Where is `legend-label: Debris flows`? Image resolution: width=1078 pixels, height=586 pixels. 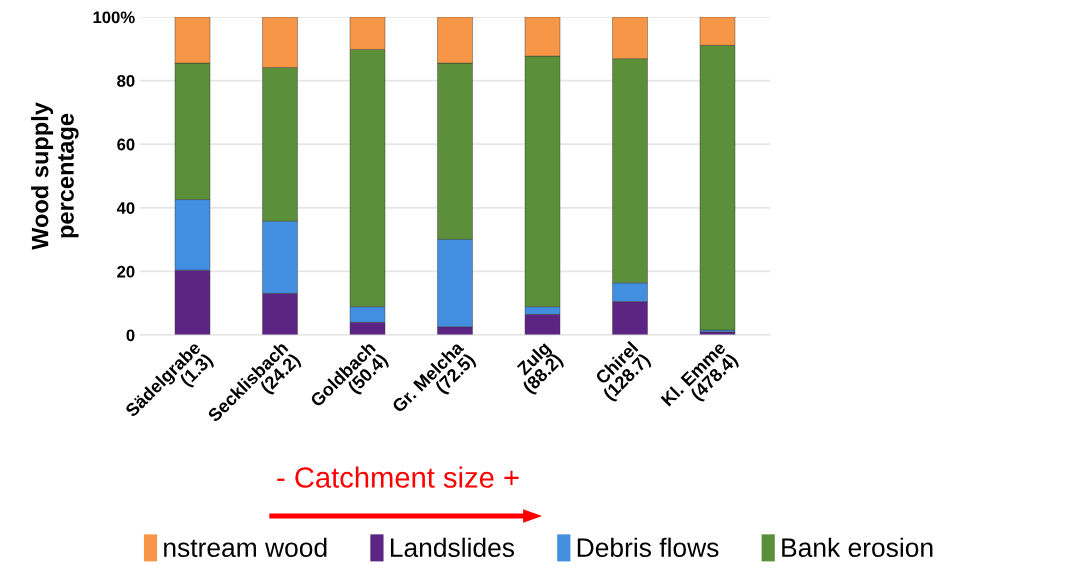 legend-label: Debris flows is located at coordinates (648, 547).